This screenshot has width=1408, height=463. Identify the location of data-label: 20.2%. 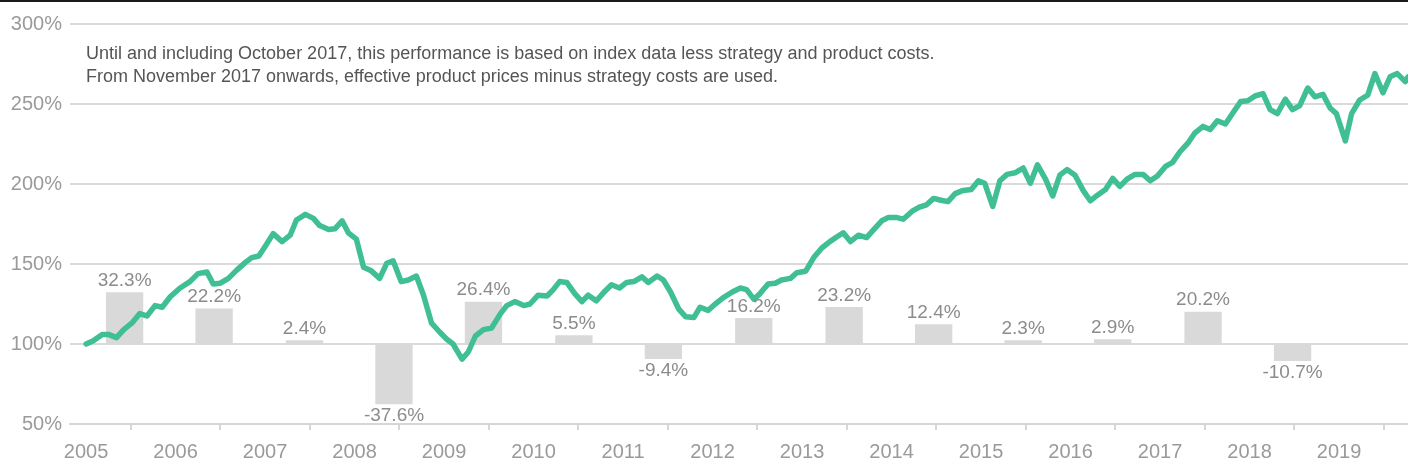
(1203, 299).